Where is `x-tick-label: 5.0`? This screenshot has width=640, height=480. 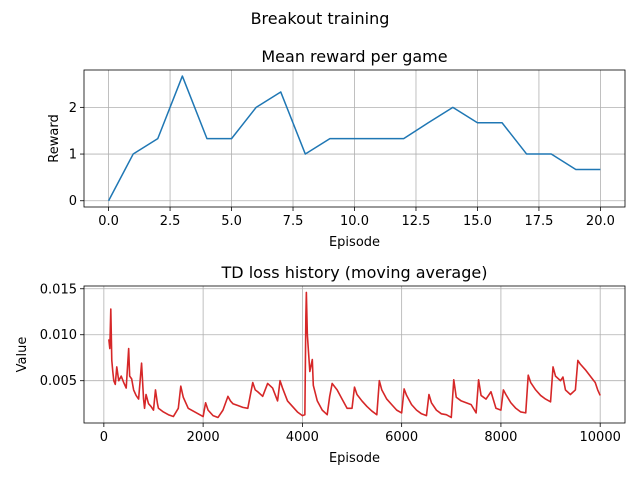
x-tick-label: 5.0 is located at coordinates (231, 221).